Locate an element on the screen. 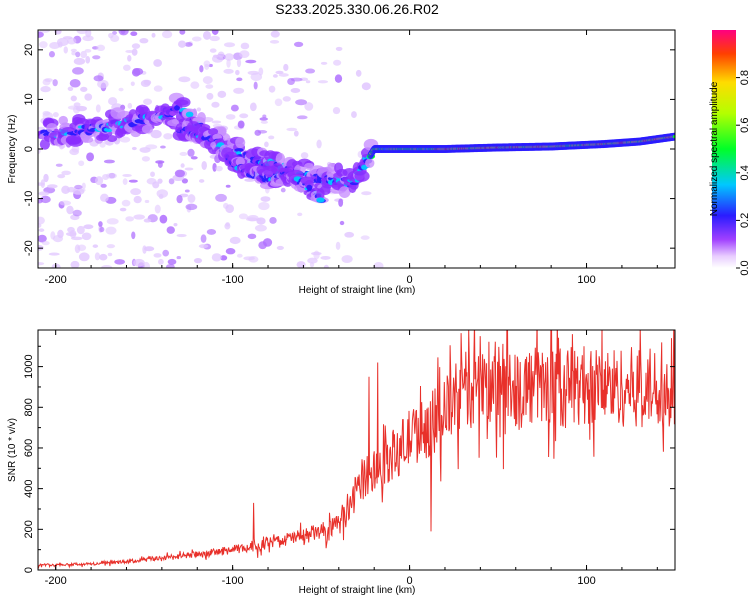 The width and height of the screenshot is (750, 600). colorbar-tick-label: 0.8 is located at coordinates (744, 77).